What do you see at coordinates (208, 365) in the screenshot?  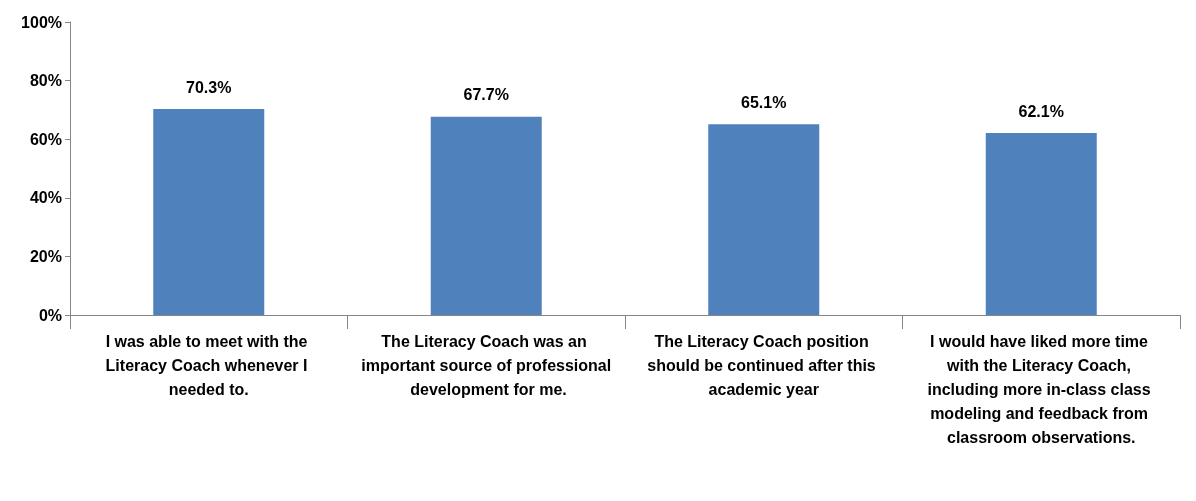 I see `x-tick-label: I was able to meet with the Literacy Coach whenever I needed to.` at bounding box center [208, 365].